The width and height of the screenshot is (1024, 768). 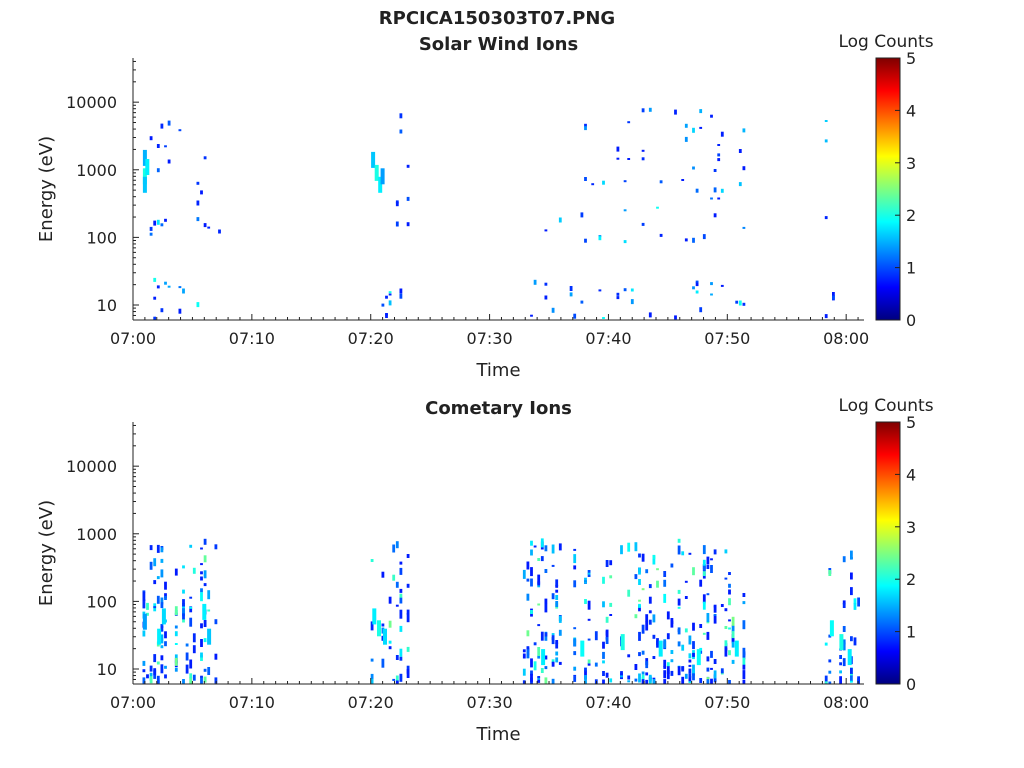 What do you see at coordinates (101, 237) in the screenshot?
I see `y-tick-label: 100` at bounding box center [101, 237].